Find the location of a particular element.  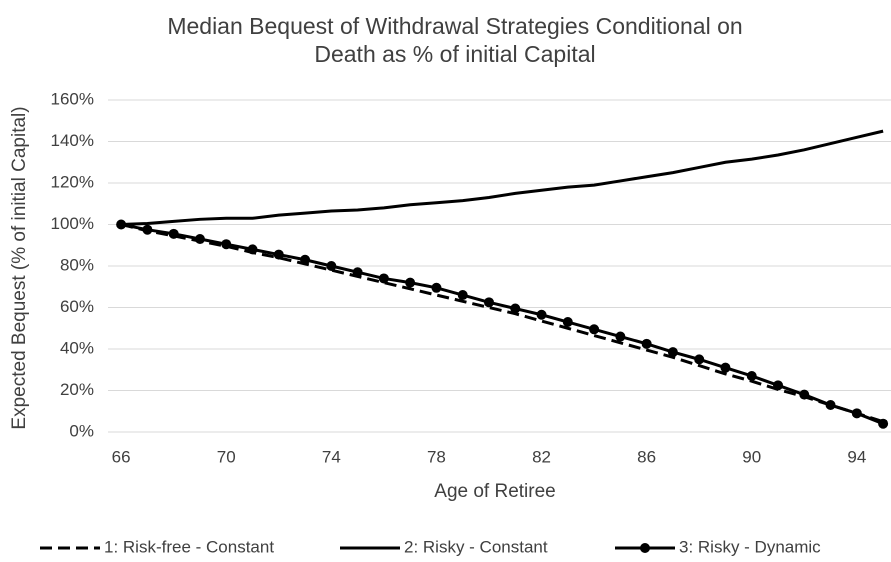

line-series is located at coordinates (502, 177).